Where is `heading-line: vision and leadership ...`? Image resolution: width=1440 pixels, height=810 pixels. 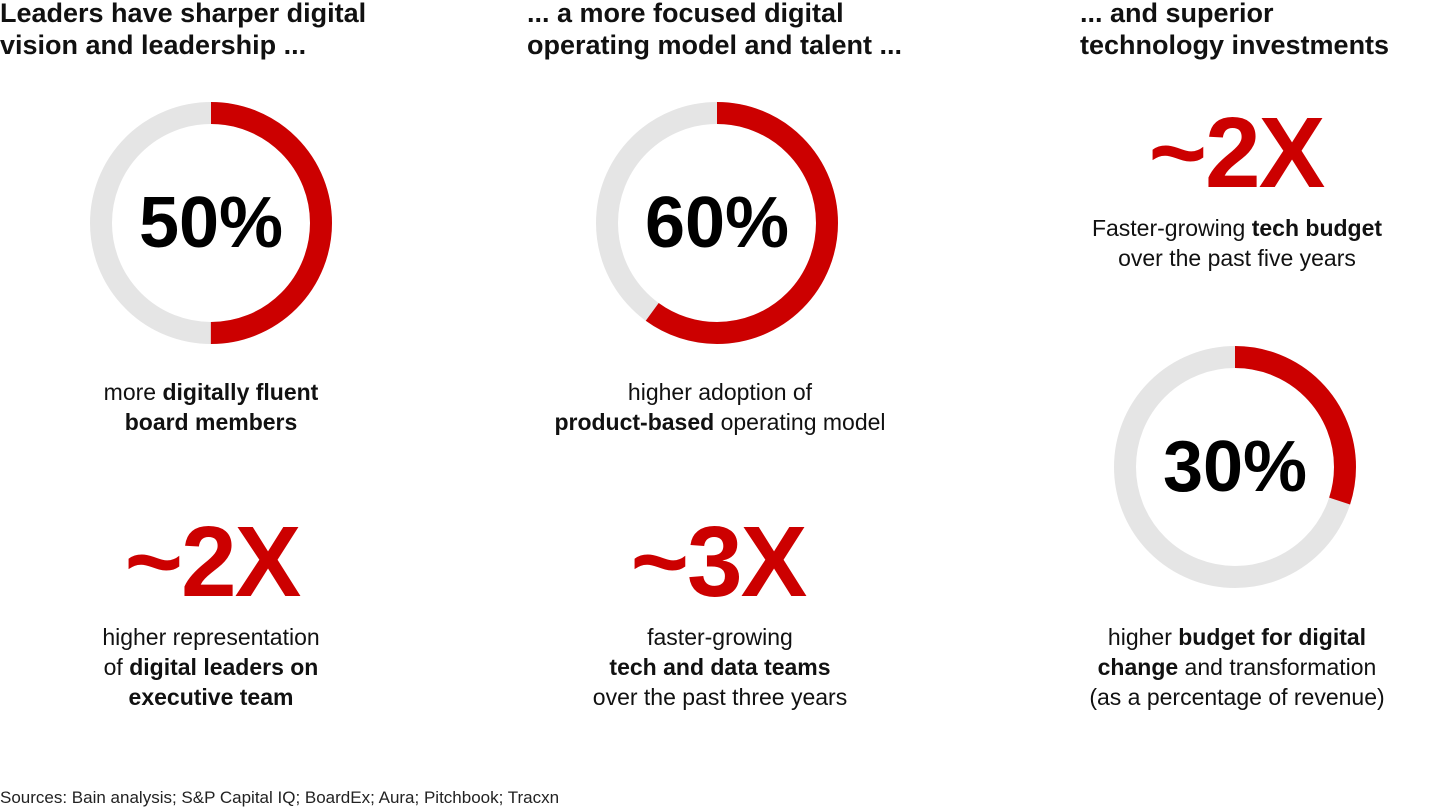
heading-line: vision and leadership ... is located at coordinates (153, 45).